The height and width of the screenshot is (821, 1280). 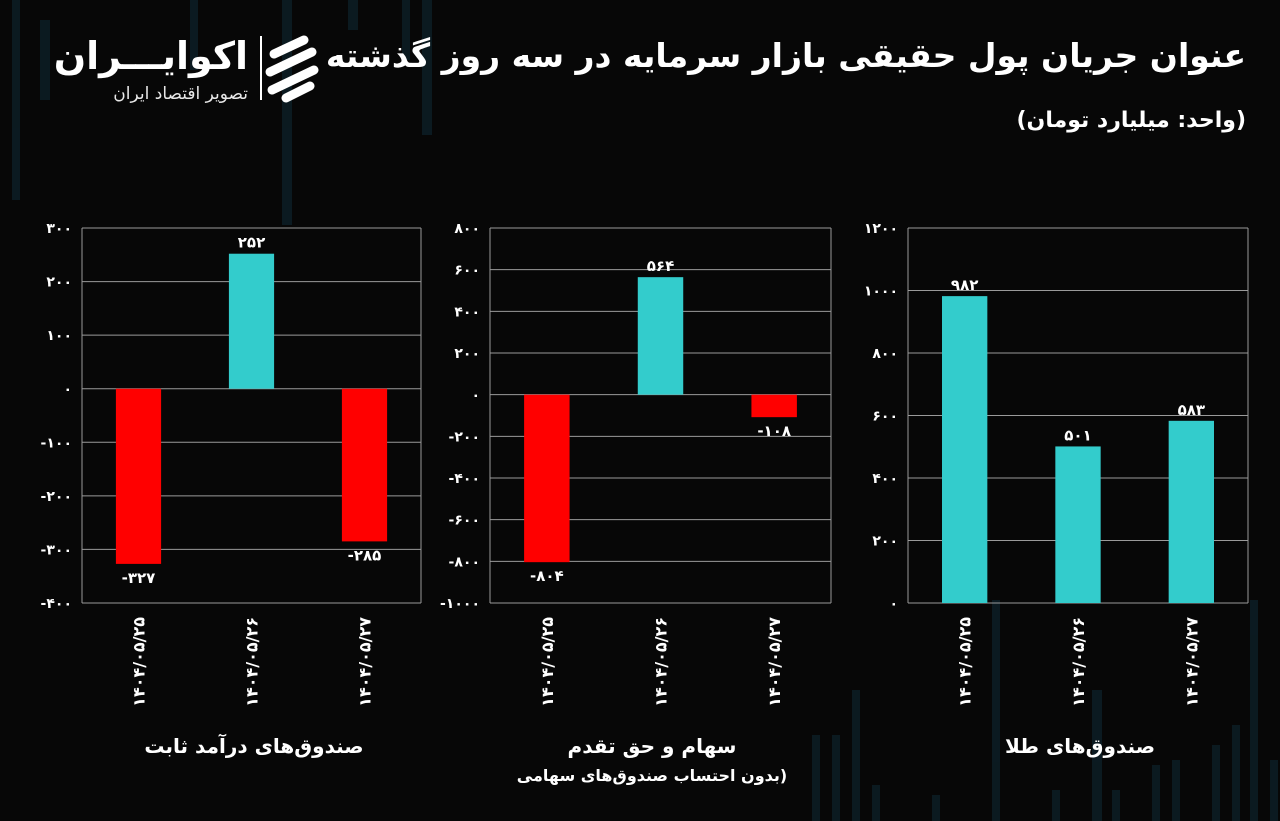 What do you see at coordinates (251, 243) in the screenshot?
I see `data-label: ۲۵۲` at bounding box center [251, 243].